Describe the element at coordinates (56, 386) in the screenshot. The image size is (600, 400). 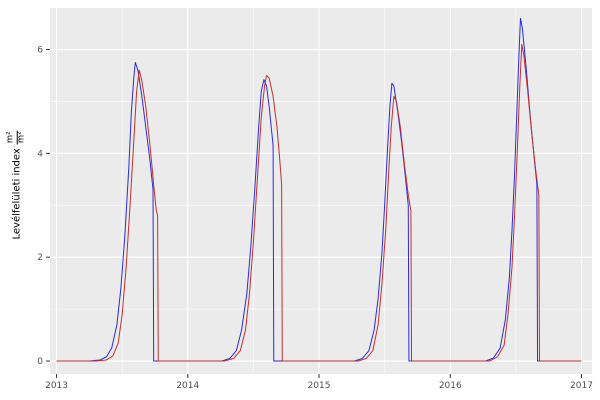
I see `x-tick-label: 2013` at that location.